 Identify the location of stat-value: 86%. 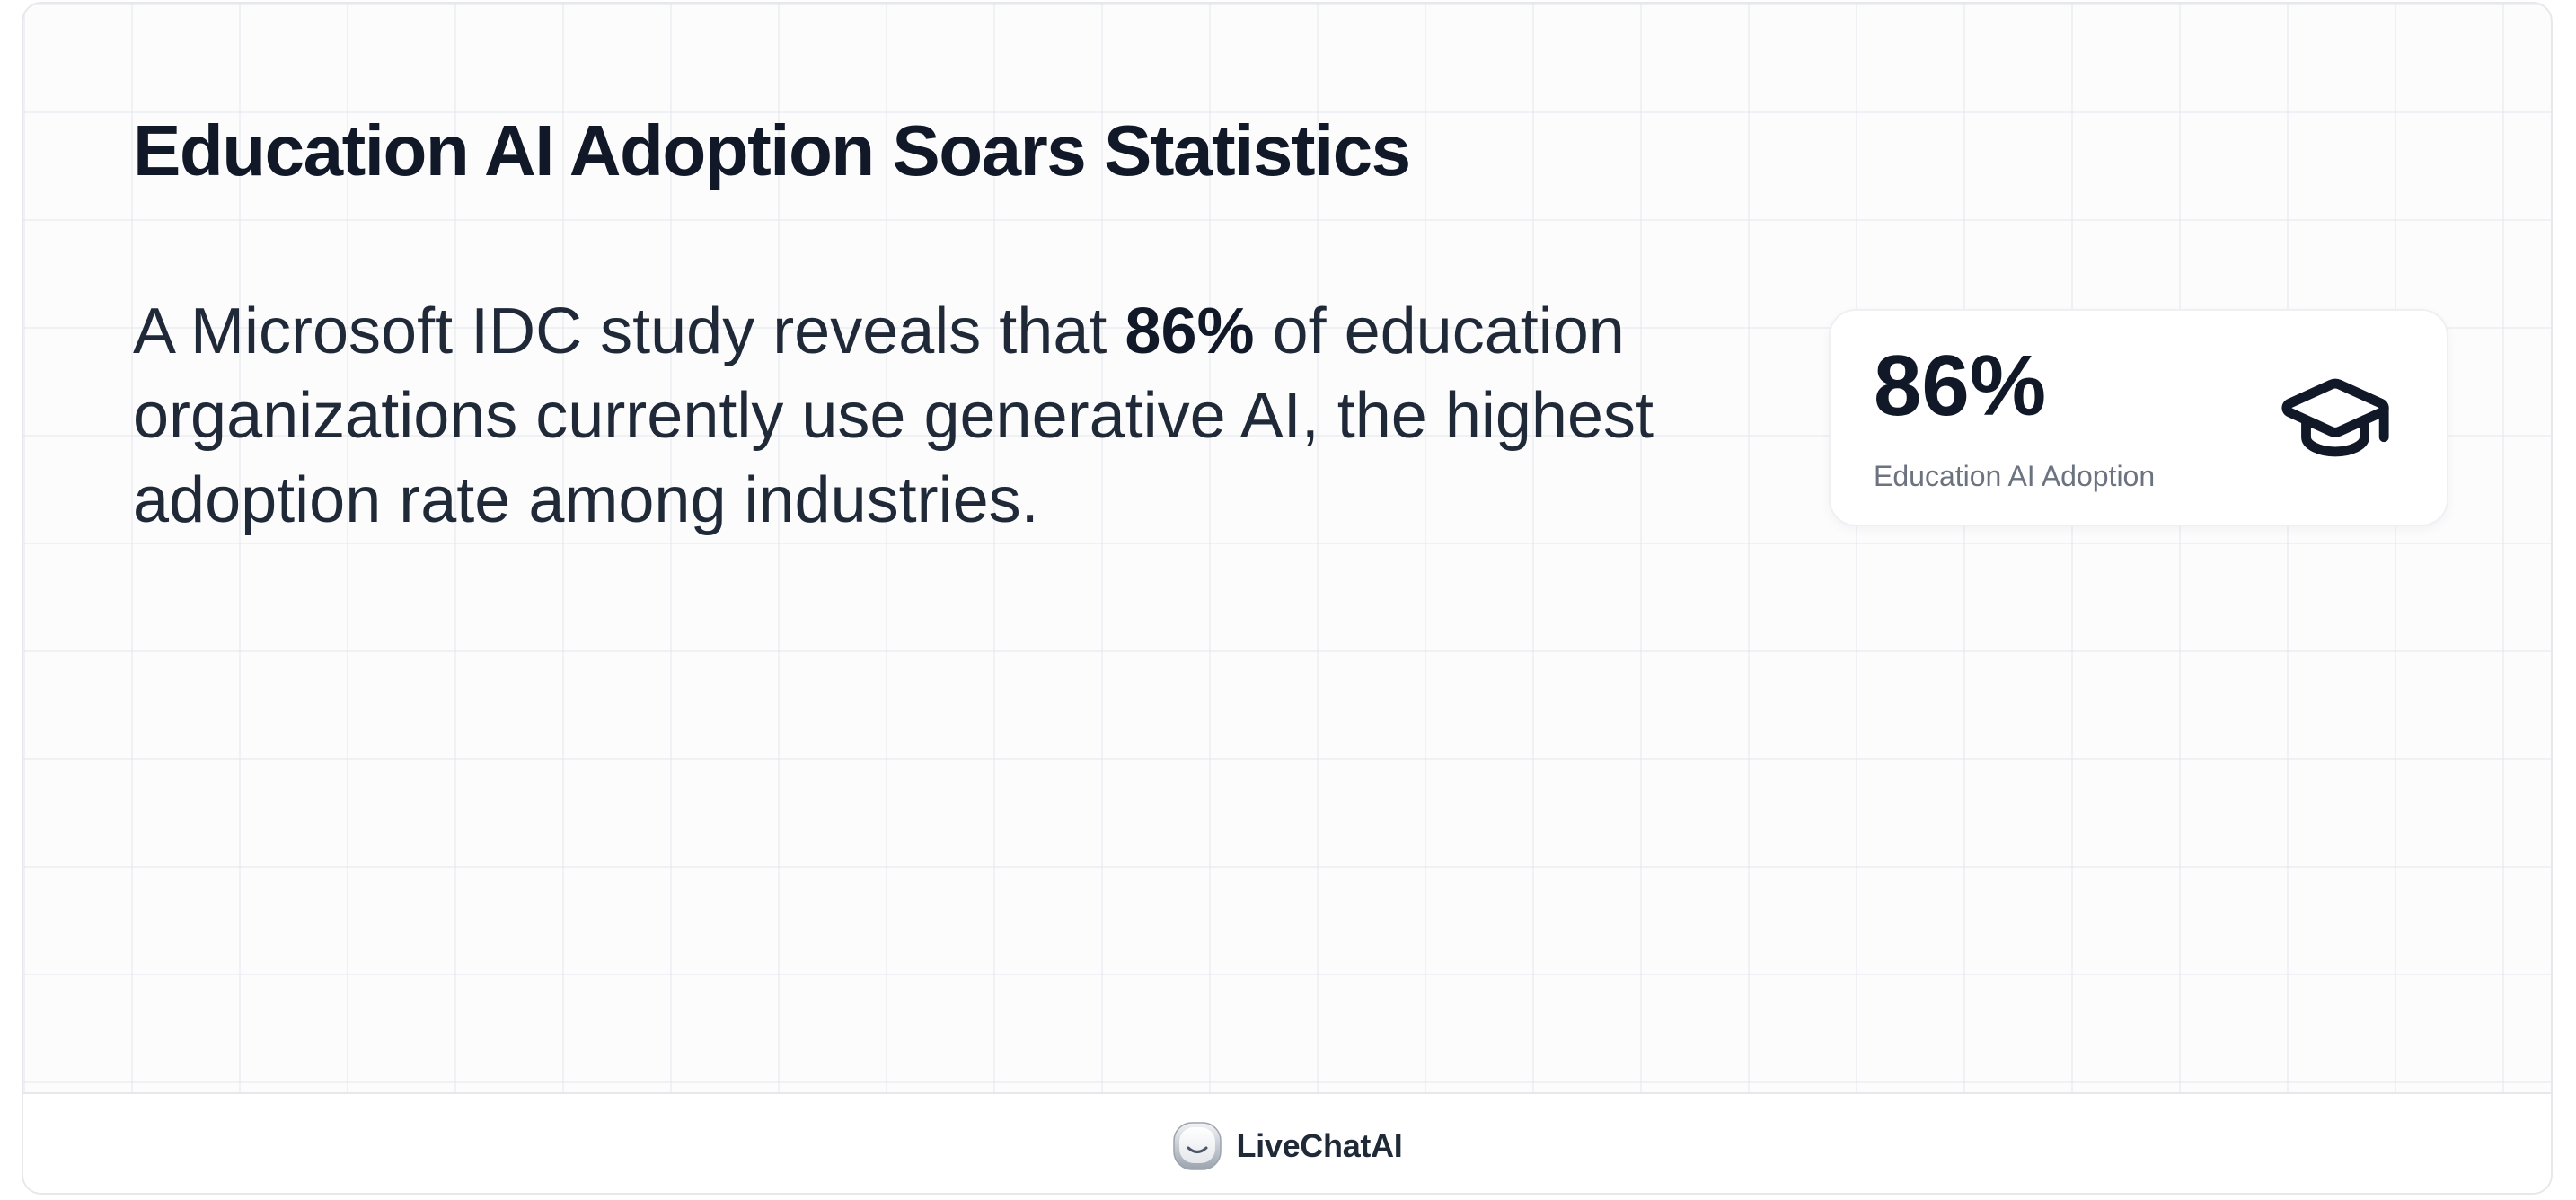
(1960, 386).